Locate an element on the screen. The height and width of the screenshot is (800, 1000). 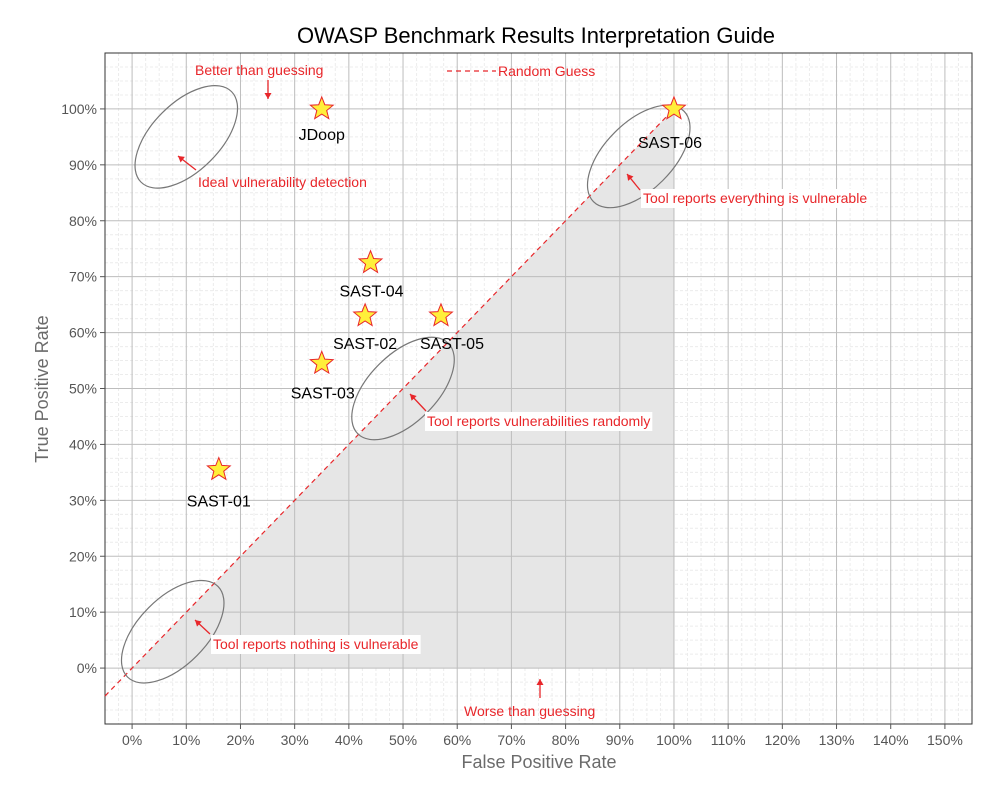
annotation-random: Tool reports vulnerabilities randomly is located at coordinates (538, 421).